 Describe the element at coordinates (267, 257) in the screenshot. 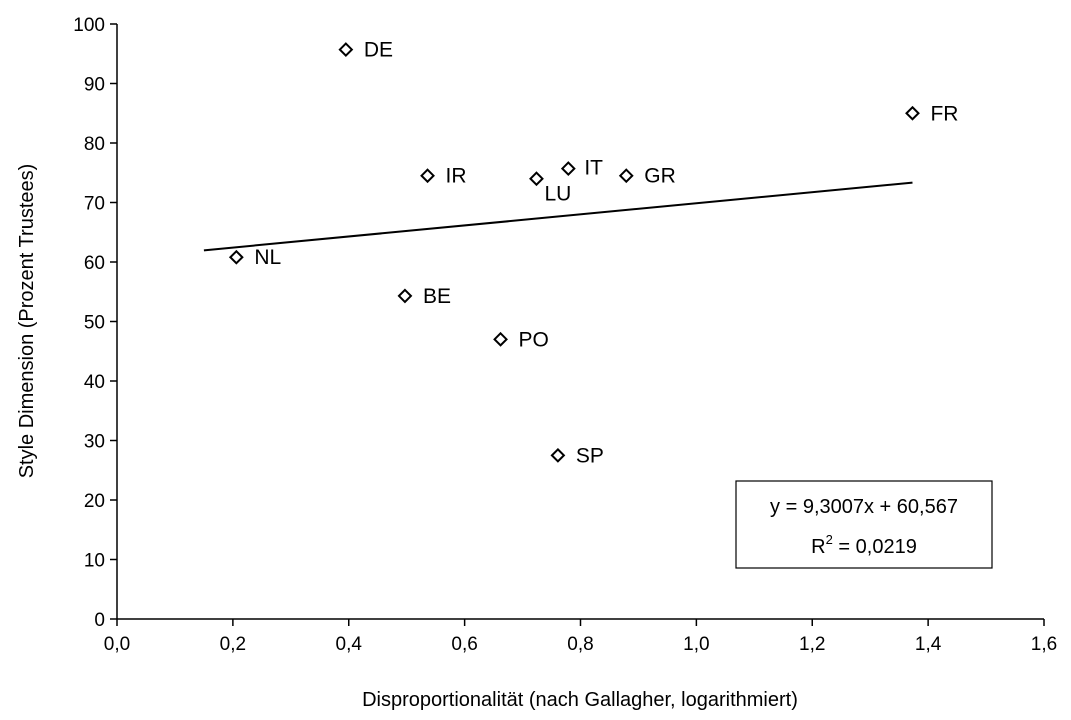

I see `point-label-nl: NL` at that location.